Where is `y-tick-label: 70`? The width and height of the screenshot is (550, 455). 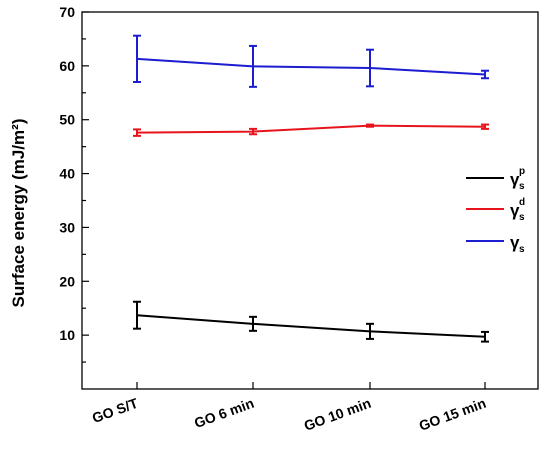
y-tick-label: 70 is located at coordinates (67, 12).